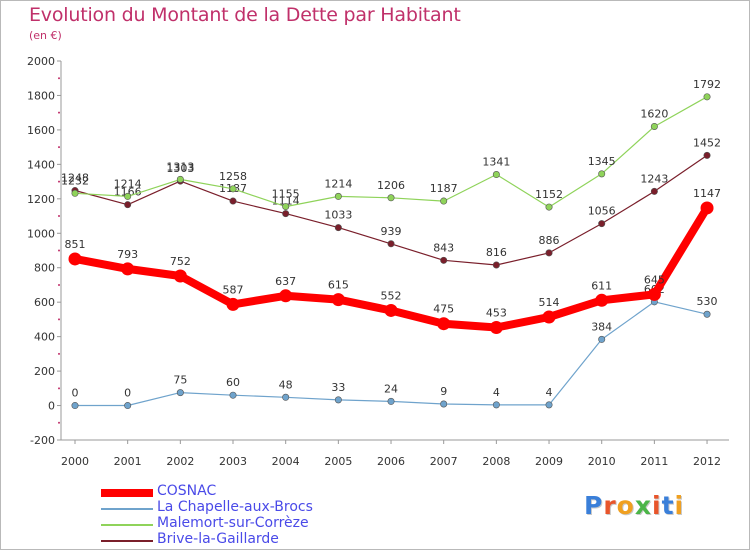 This screenshot has height=550, width=750. What do you see at coordinates (602, 161) in the screenshot?
I see `data-label-malemort-sur-correze: 1345` at bounding box center [602, 161].